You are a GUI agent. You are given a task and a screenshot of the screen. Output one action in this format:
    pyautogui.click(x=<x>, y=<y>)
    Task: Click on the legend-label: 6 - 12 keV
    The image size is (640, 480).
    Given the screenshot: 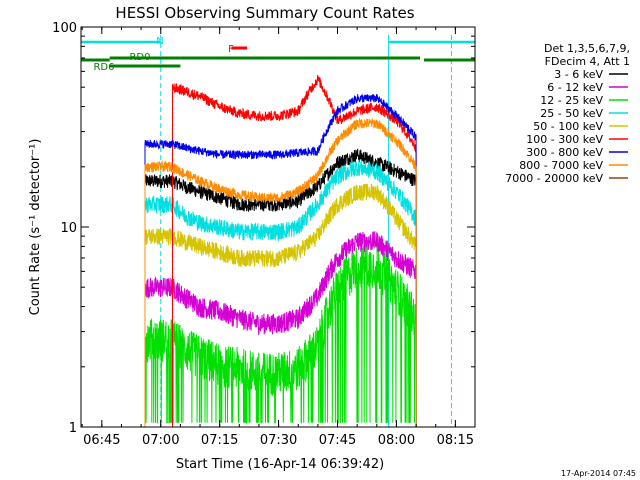 What is the action you would take?
    pyautogui.click(x=575, y=87)
    